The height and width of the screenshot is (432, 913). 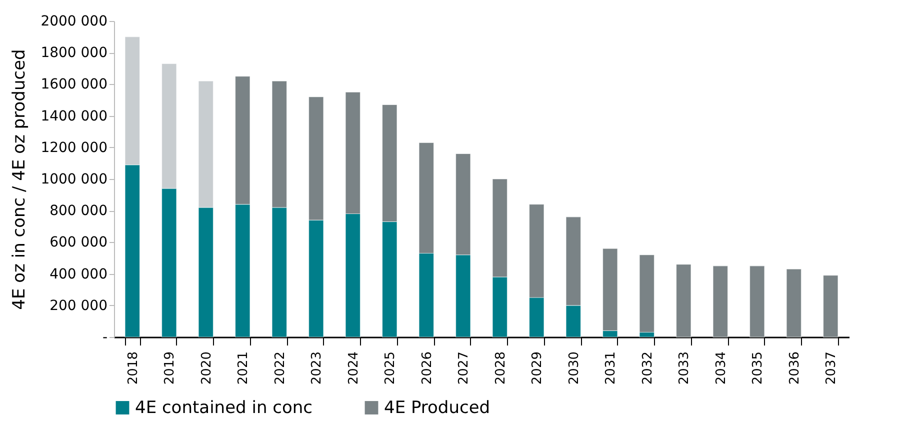 I want to click on y-tick-label: 1000 000, so click(x=74, y=180).